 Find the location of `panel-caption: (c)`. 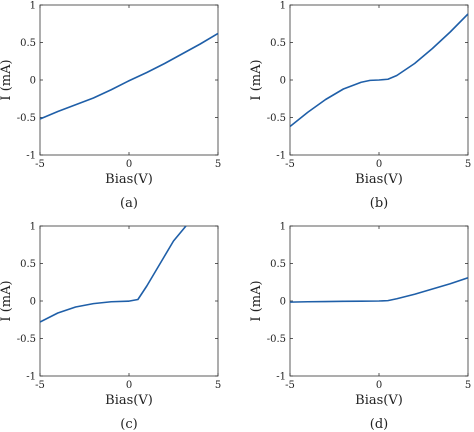

panel-caption: (c) is located at coordinates (128, 424).